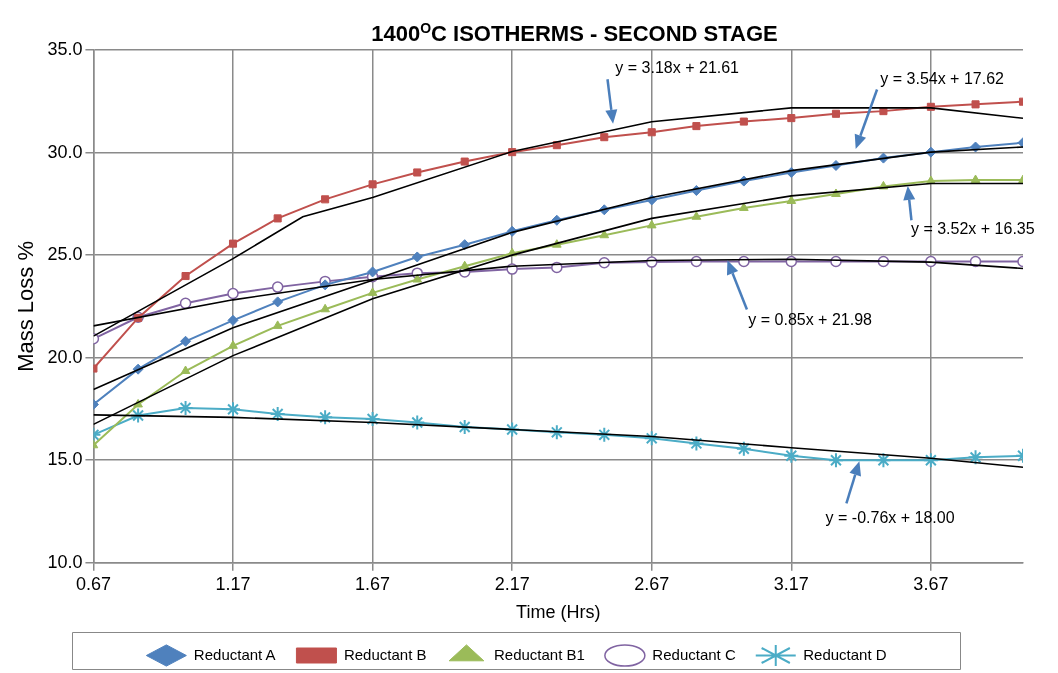  What do you see at coordinates (845, 654) in the screenshot?
I see `legend-label: Reductant D` at bounding box center [845, 654].